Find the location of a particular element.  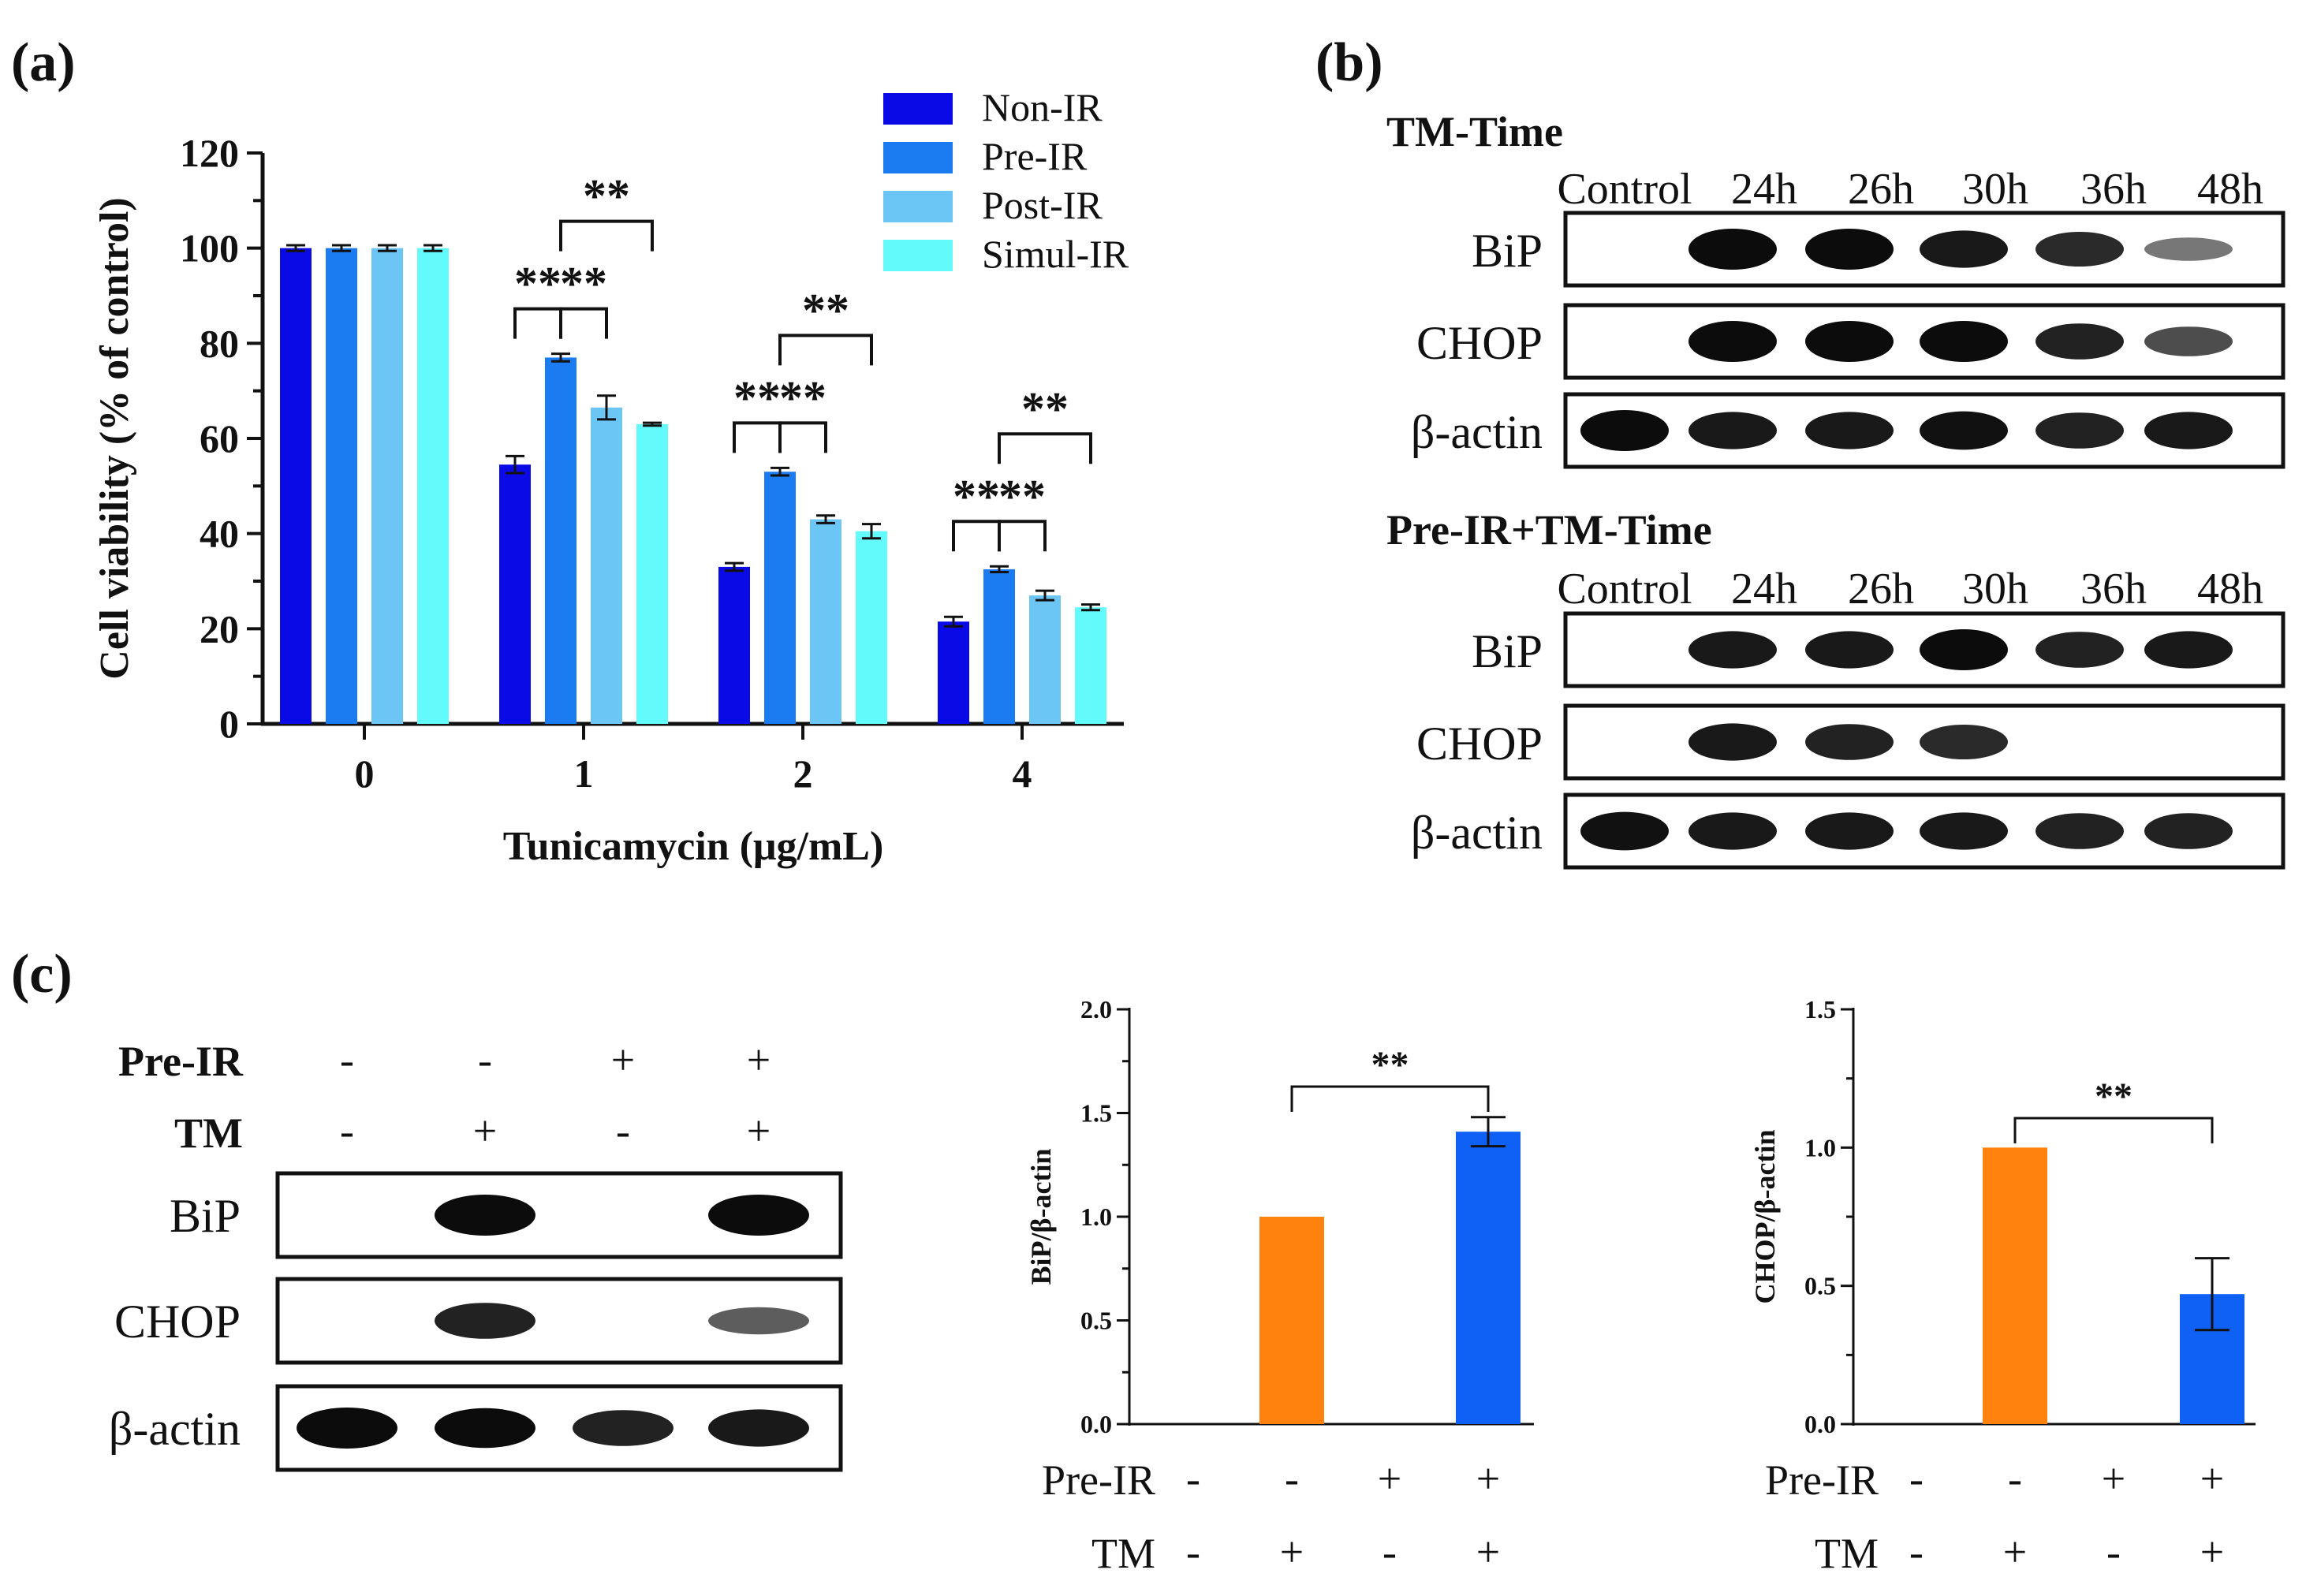

blot-column-label: 26h is located at coordinates (1881, 589).